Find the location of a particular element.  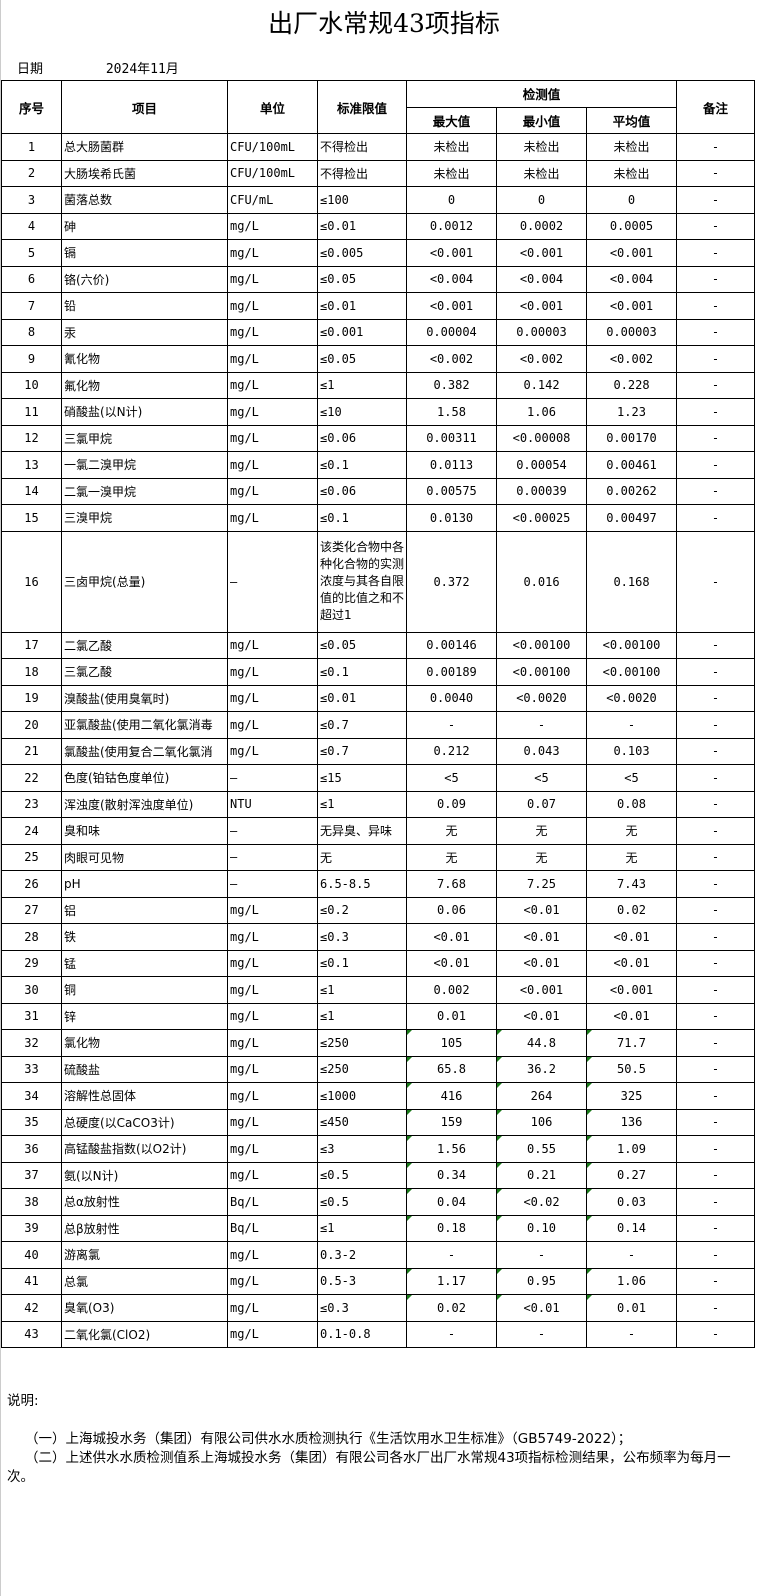

table-row: 43 二氧化氯(ClO2) mg/L 0.1-0.8- - - - is located at coordinates (378, 1334).